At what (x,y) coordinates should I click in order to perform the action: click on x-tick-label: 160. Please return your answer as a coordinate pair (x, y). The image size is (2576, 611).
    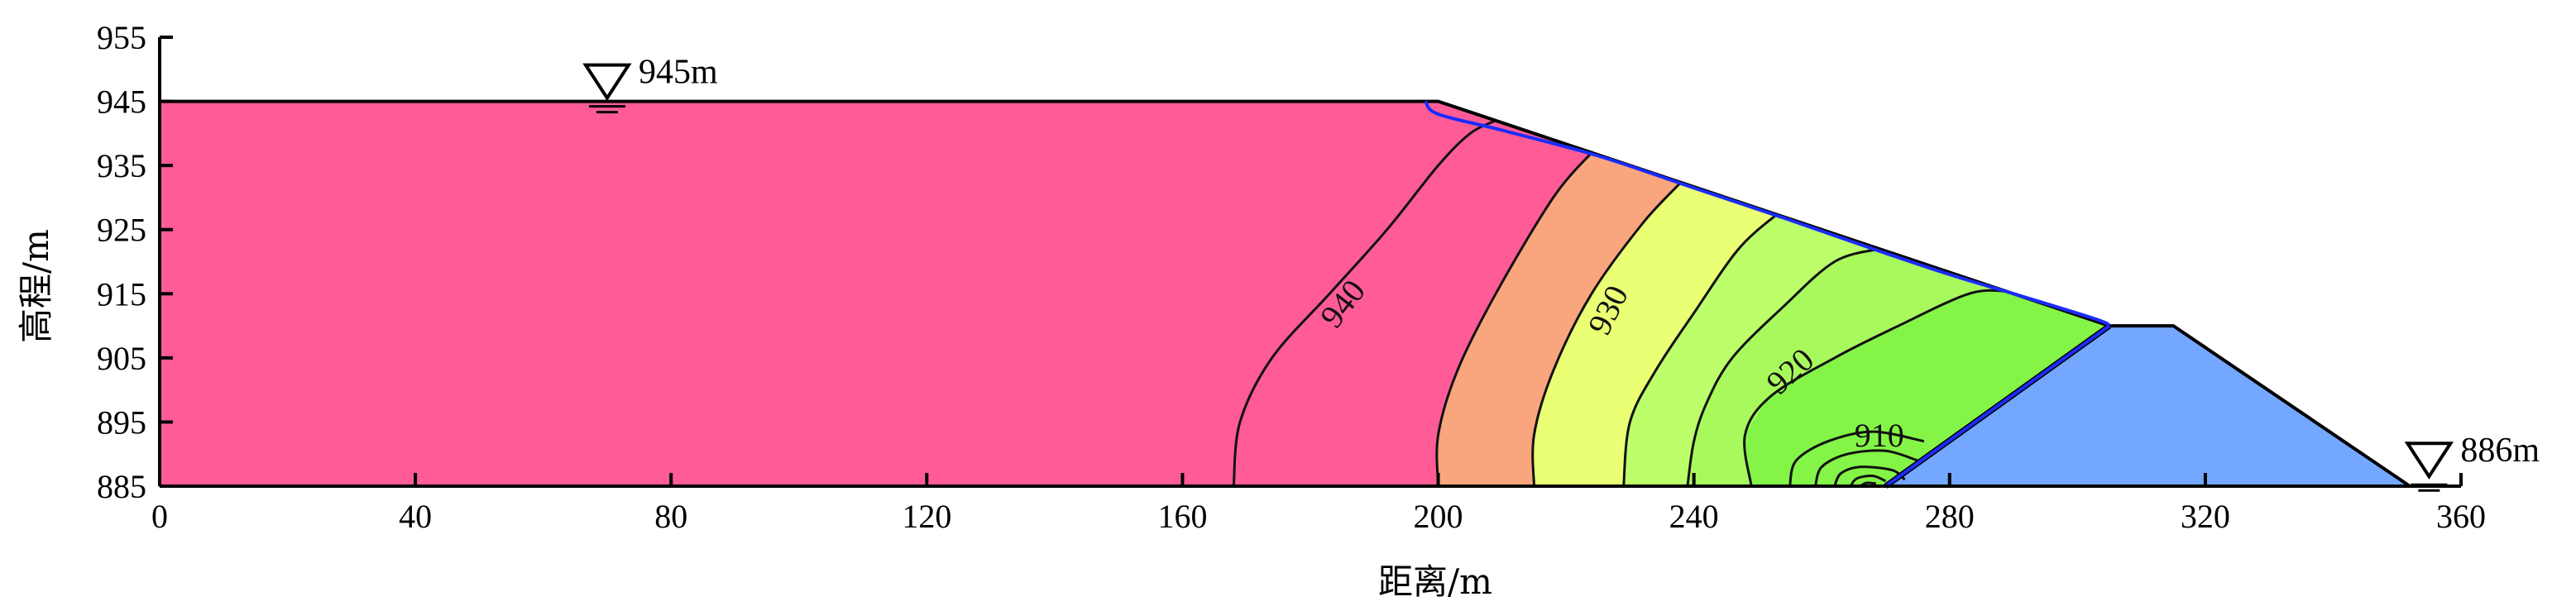
    Looking at the image, I should click on (1182, 516).